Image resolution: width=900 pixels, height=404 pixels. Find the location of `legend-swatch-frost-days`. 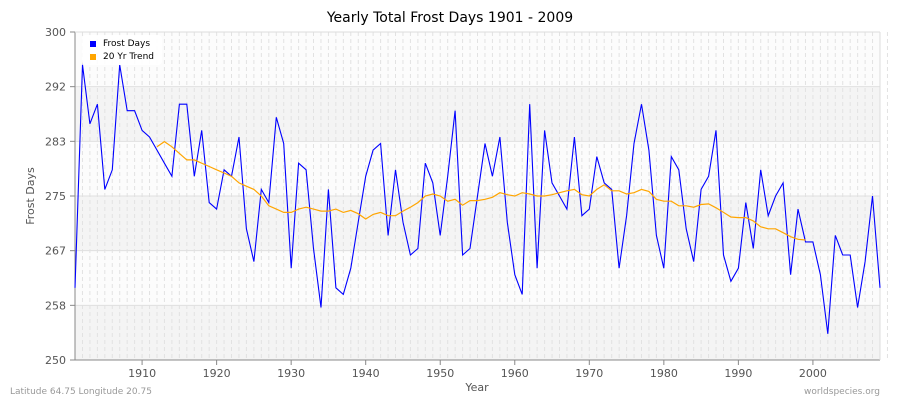

legend-swatch-frost-days is located at coordinates (93, 43).